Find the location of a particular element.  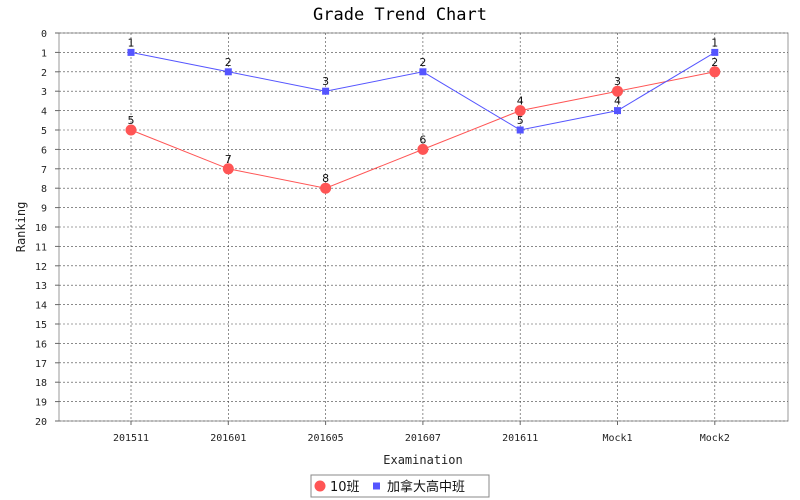

legend-box is located at coordinates (400, 486).